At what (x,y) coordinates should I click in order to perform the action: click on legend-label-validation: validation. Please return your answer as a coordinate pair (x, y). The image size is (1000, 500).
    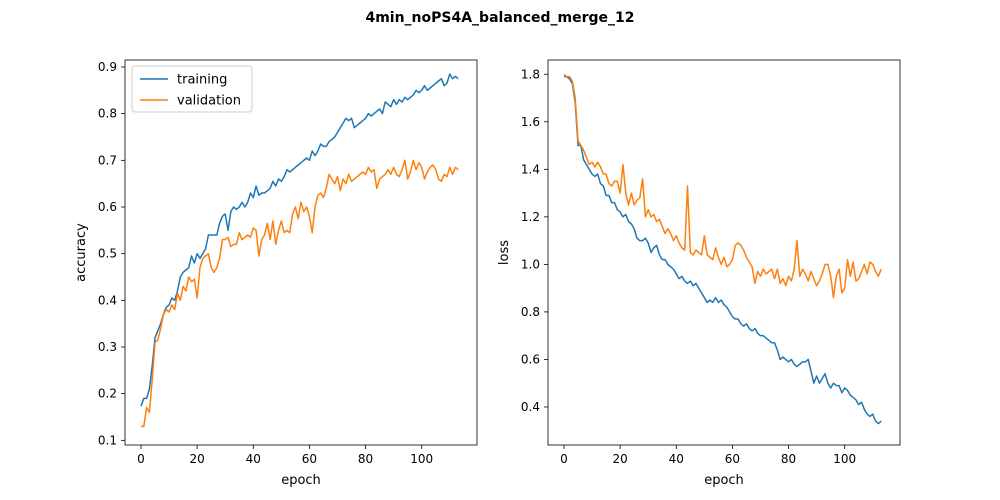
    Looking at the image, I should click on (209, 101).